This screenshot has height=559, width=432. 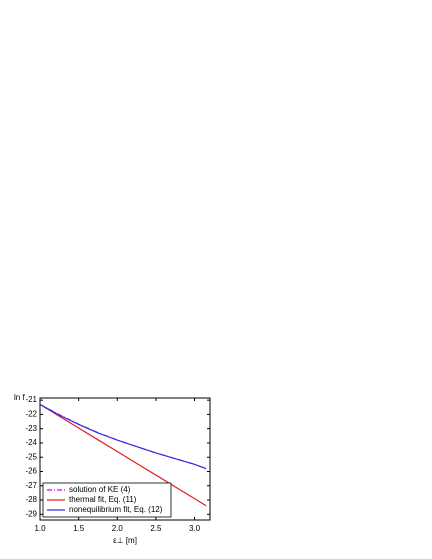 I want to click on y-tick-label: -27, so click(x=31, y=485).